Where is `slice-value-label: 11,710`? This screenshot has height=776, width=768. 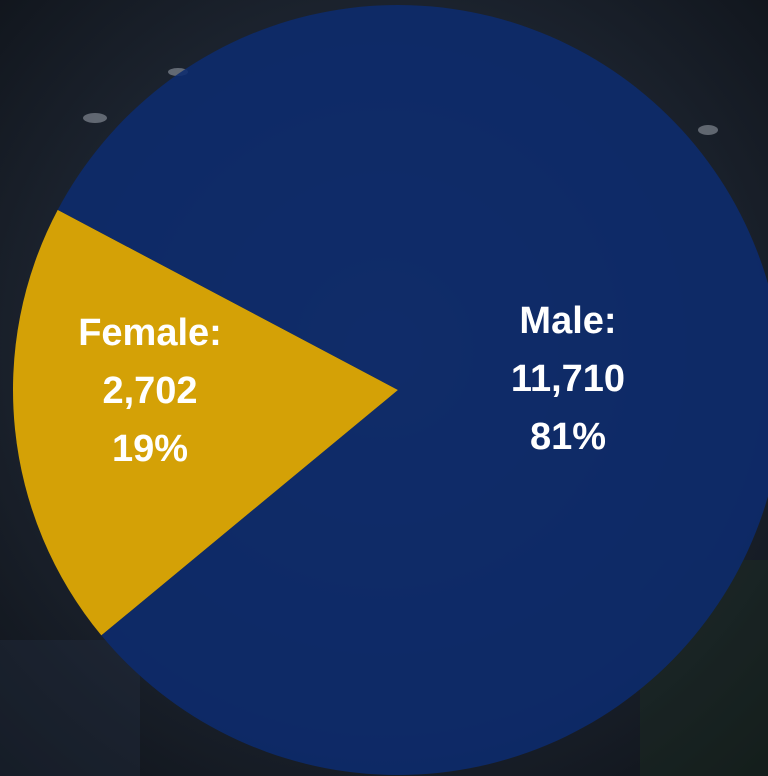
slice-value-label: 11,710 is located at coordinates (568, 379).